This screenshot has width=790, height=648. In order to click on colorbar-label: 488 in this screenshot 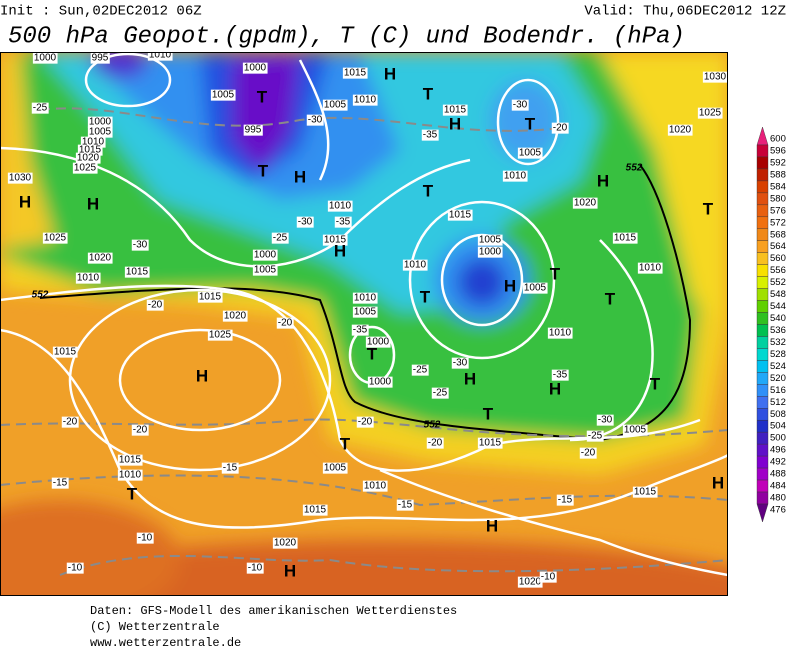, I will do `click(778, 474)`.